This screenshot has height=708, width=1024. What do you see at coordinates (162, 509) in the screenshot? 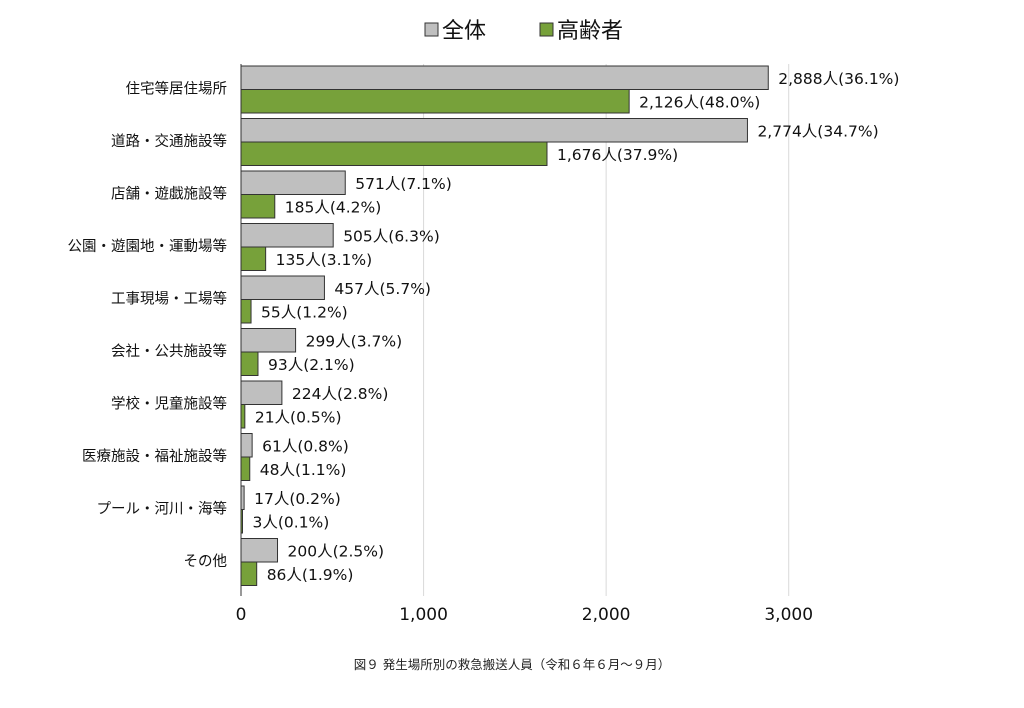
I see `category-label-8: プール・河川・海等` at bounding box center [162, 509].